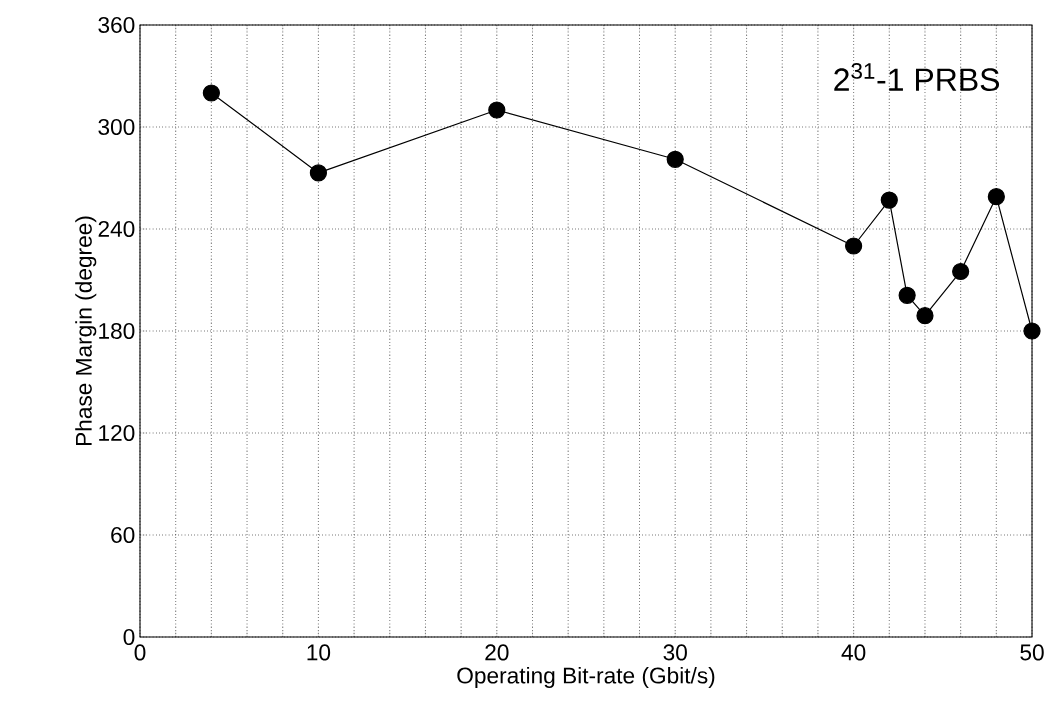  I want to click on x-axis-title: Operating Bit-rate (Gbit/s), so click(586, 677).